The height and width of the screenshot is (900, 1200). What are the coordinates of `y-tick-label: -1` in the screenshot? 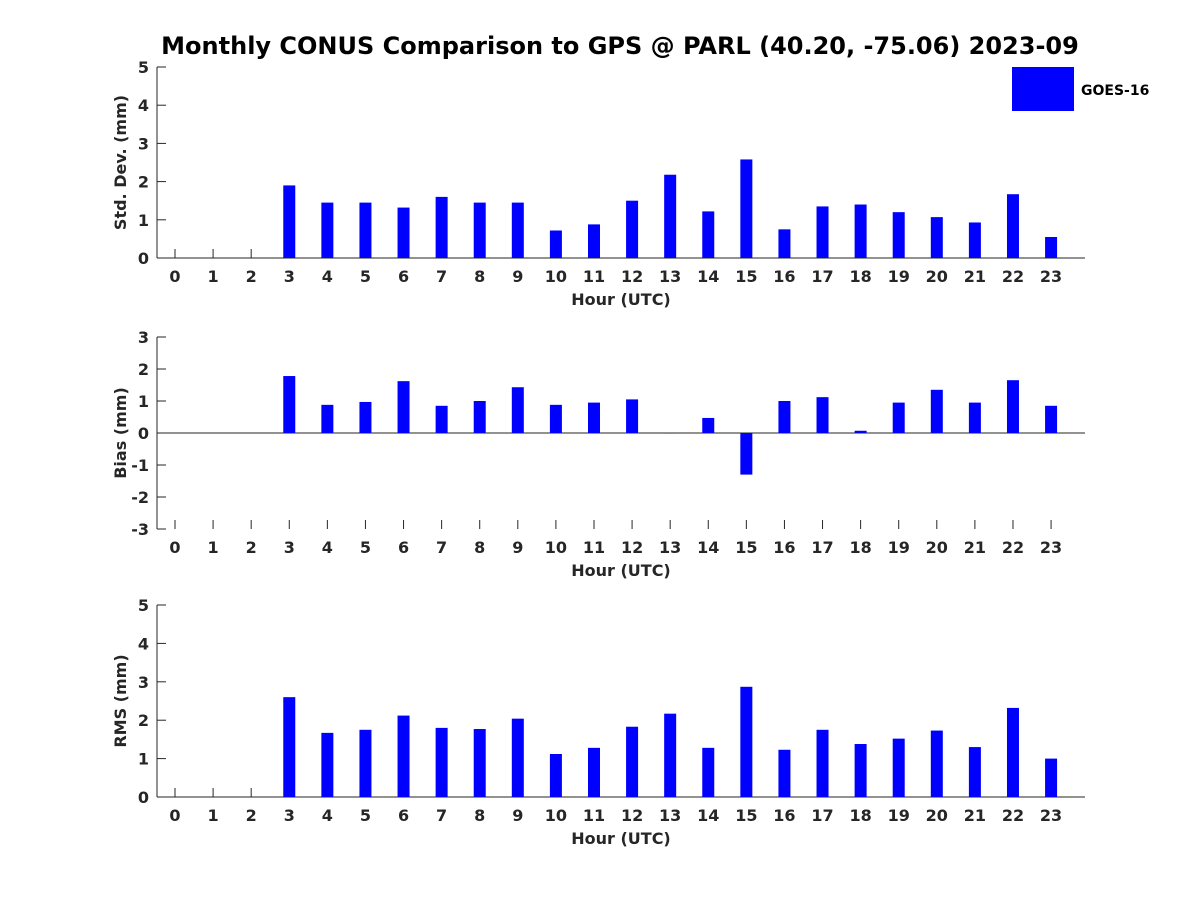 It's located at (140, 465).